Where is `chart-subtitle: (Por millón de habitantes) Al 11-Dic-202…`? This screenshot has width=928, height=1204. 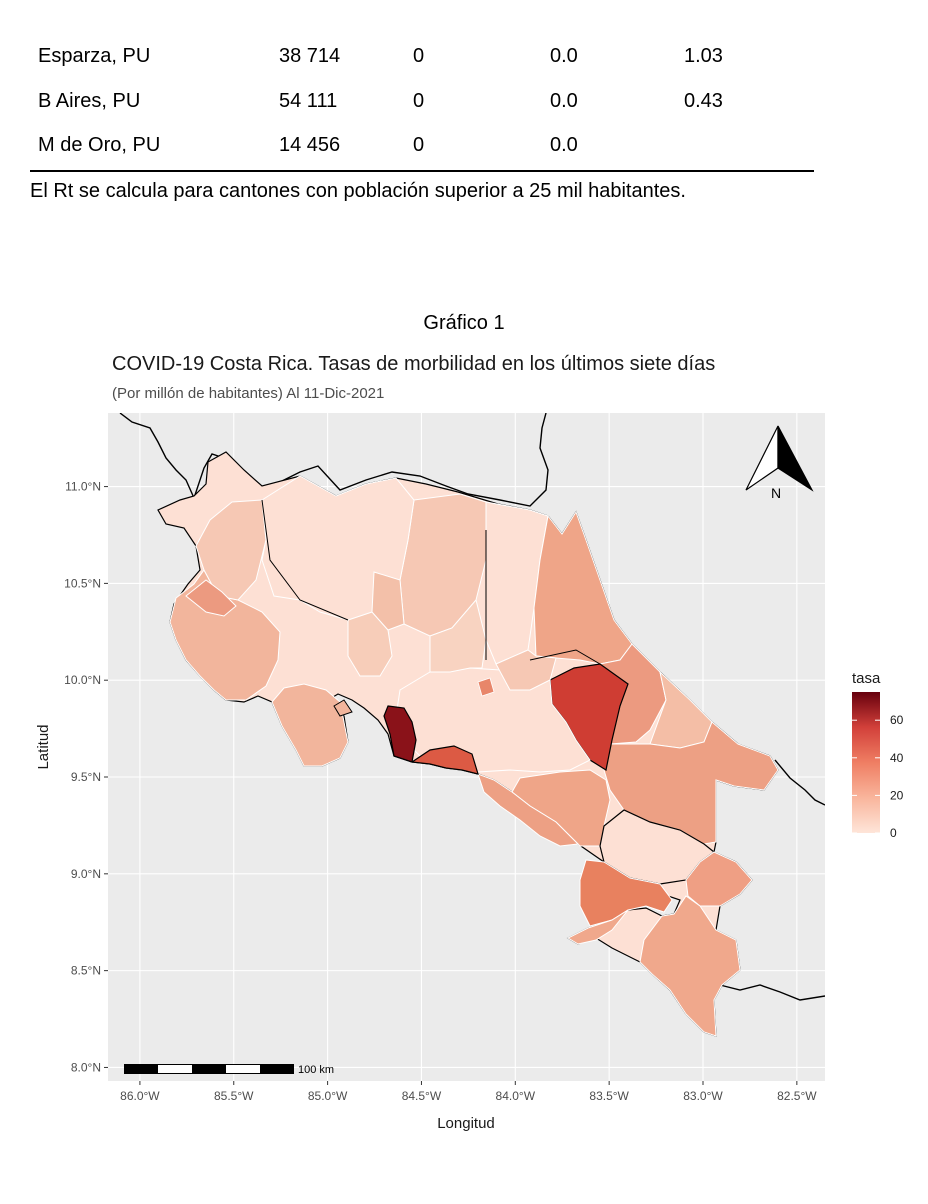
chart-subtitle: (Por millón de habitantes) Al 11-Dic-202… is located at coordinates (248, 393).